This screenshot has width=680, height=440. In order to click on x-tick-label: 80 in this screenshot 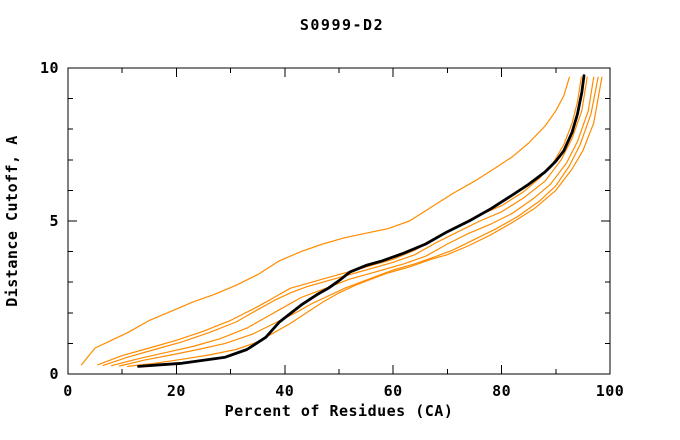, I will do `click(501, 391)`.